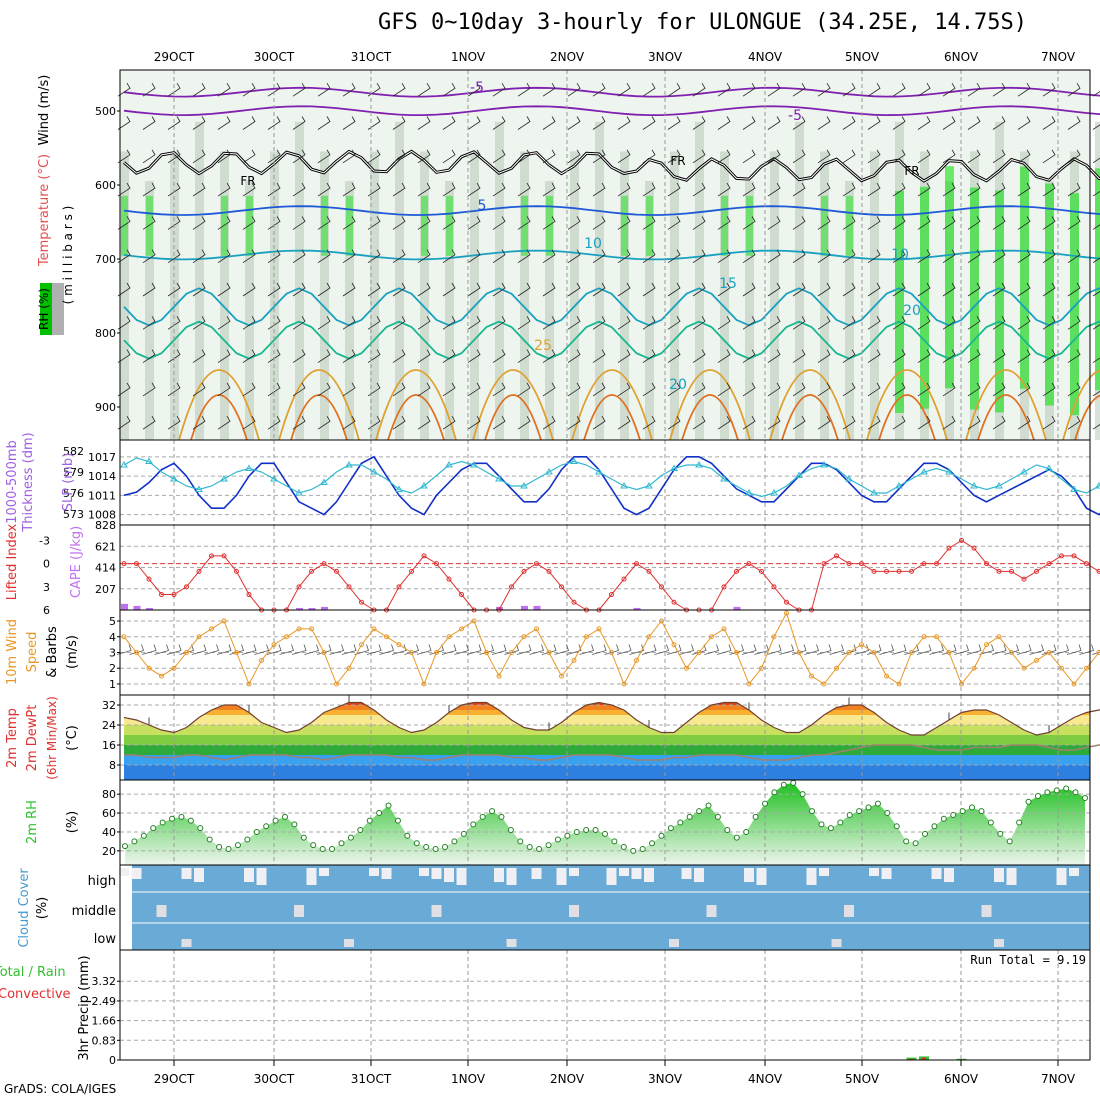 The image size is (1100, 1100). What do you see at coordinates (28, 482) in the screenshot?
I see `thickness-unit-label: Thickness (dm)` at bounding box center [28, 482].